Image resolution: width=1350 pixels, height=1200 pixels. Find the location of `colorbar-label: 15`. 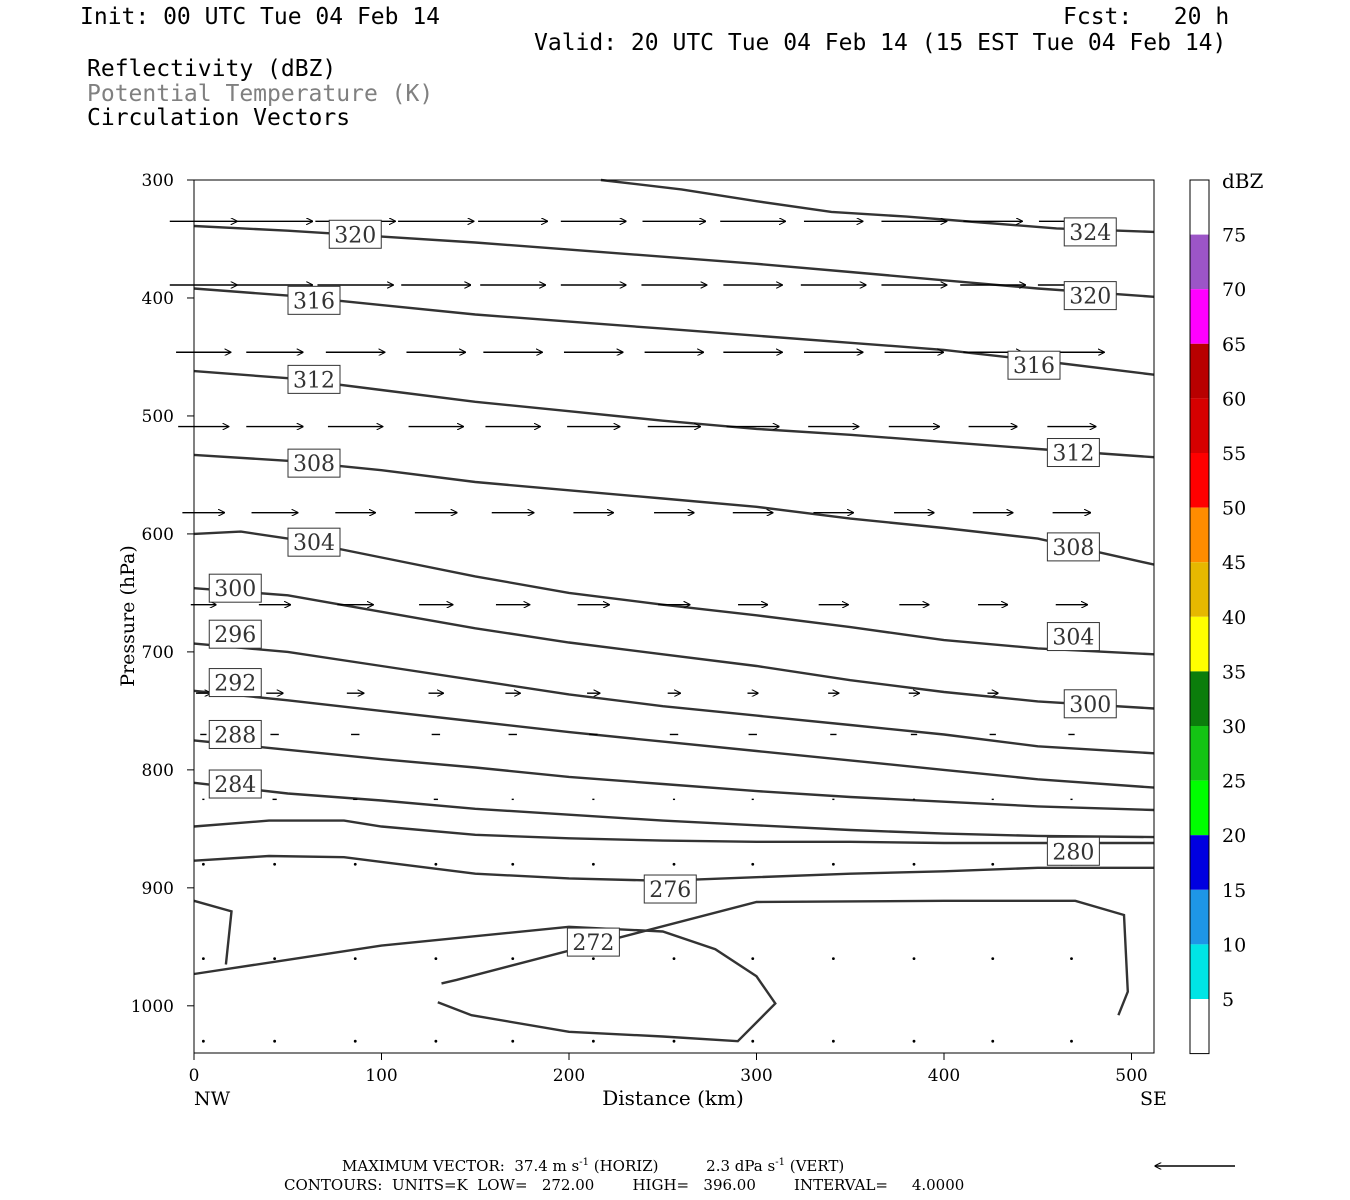

colorbar-label: 15 is located at coordinates (1234, 891).